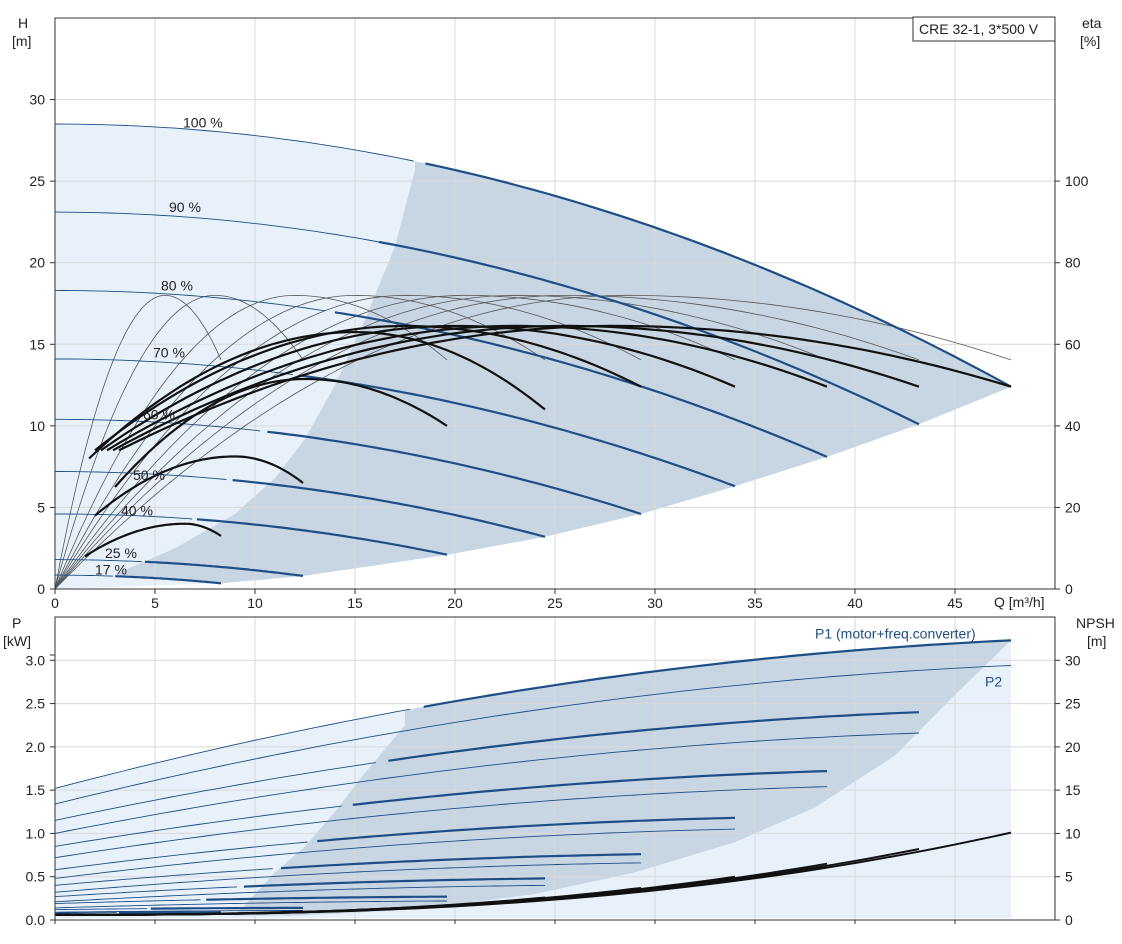 Image resolution: width=1122 pixels, height=944 pixels. What do you see at coordinates (455, 603) in the screenshot?
I see `x-tick-label: 20` at bounding box center [455, 603].